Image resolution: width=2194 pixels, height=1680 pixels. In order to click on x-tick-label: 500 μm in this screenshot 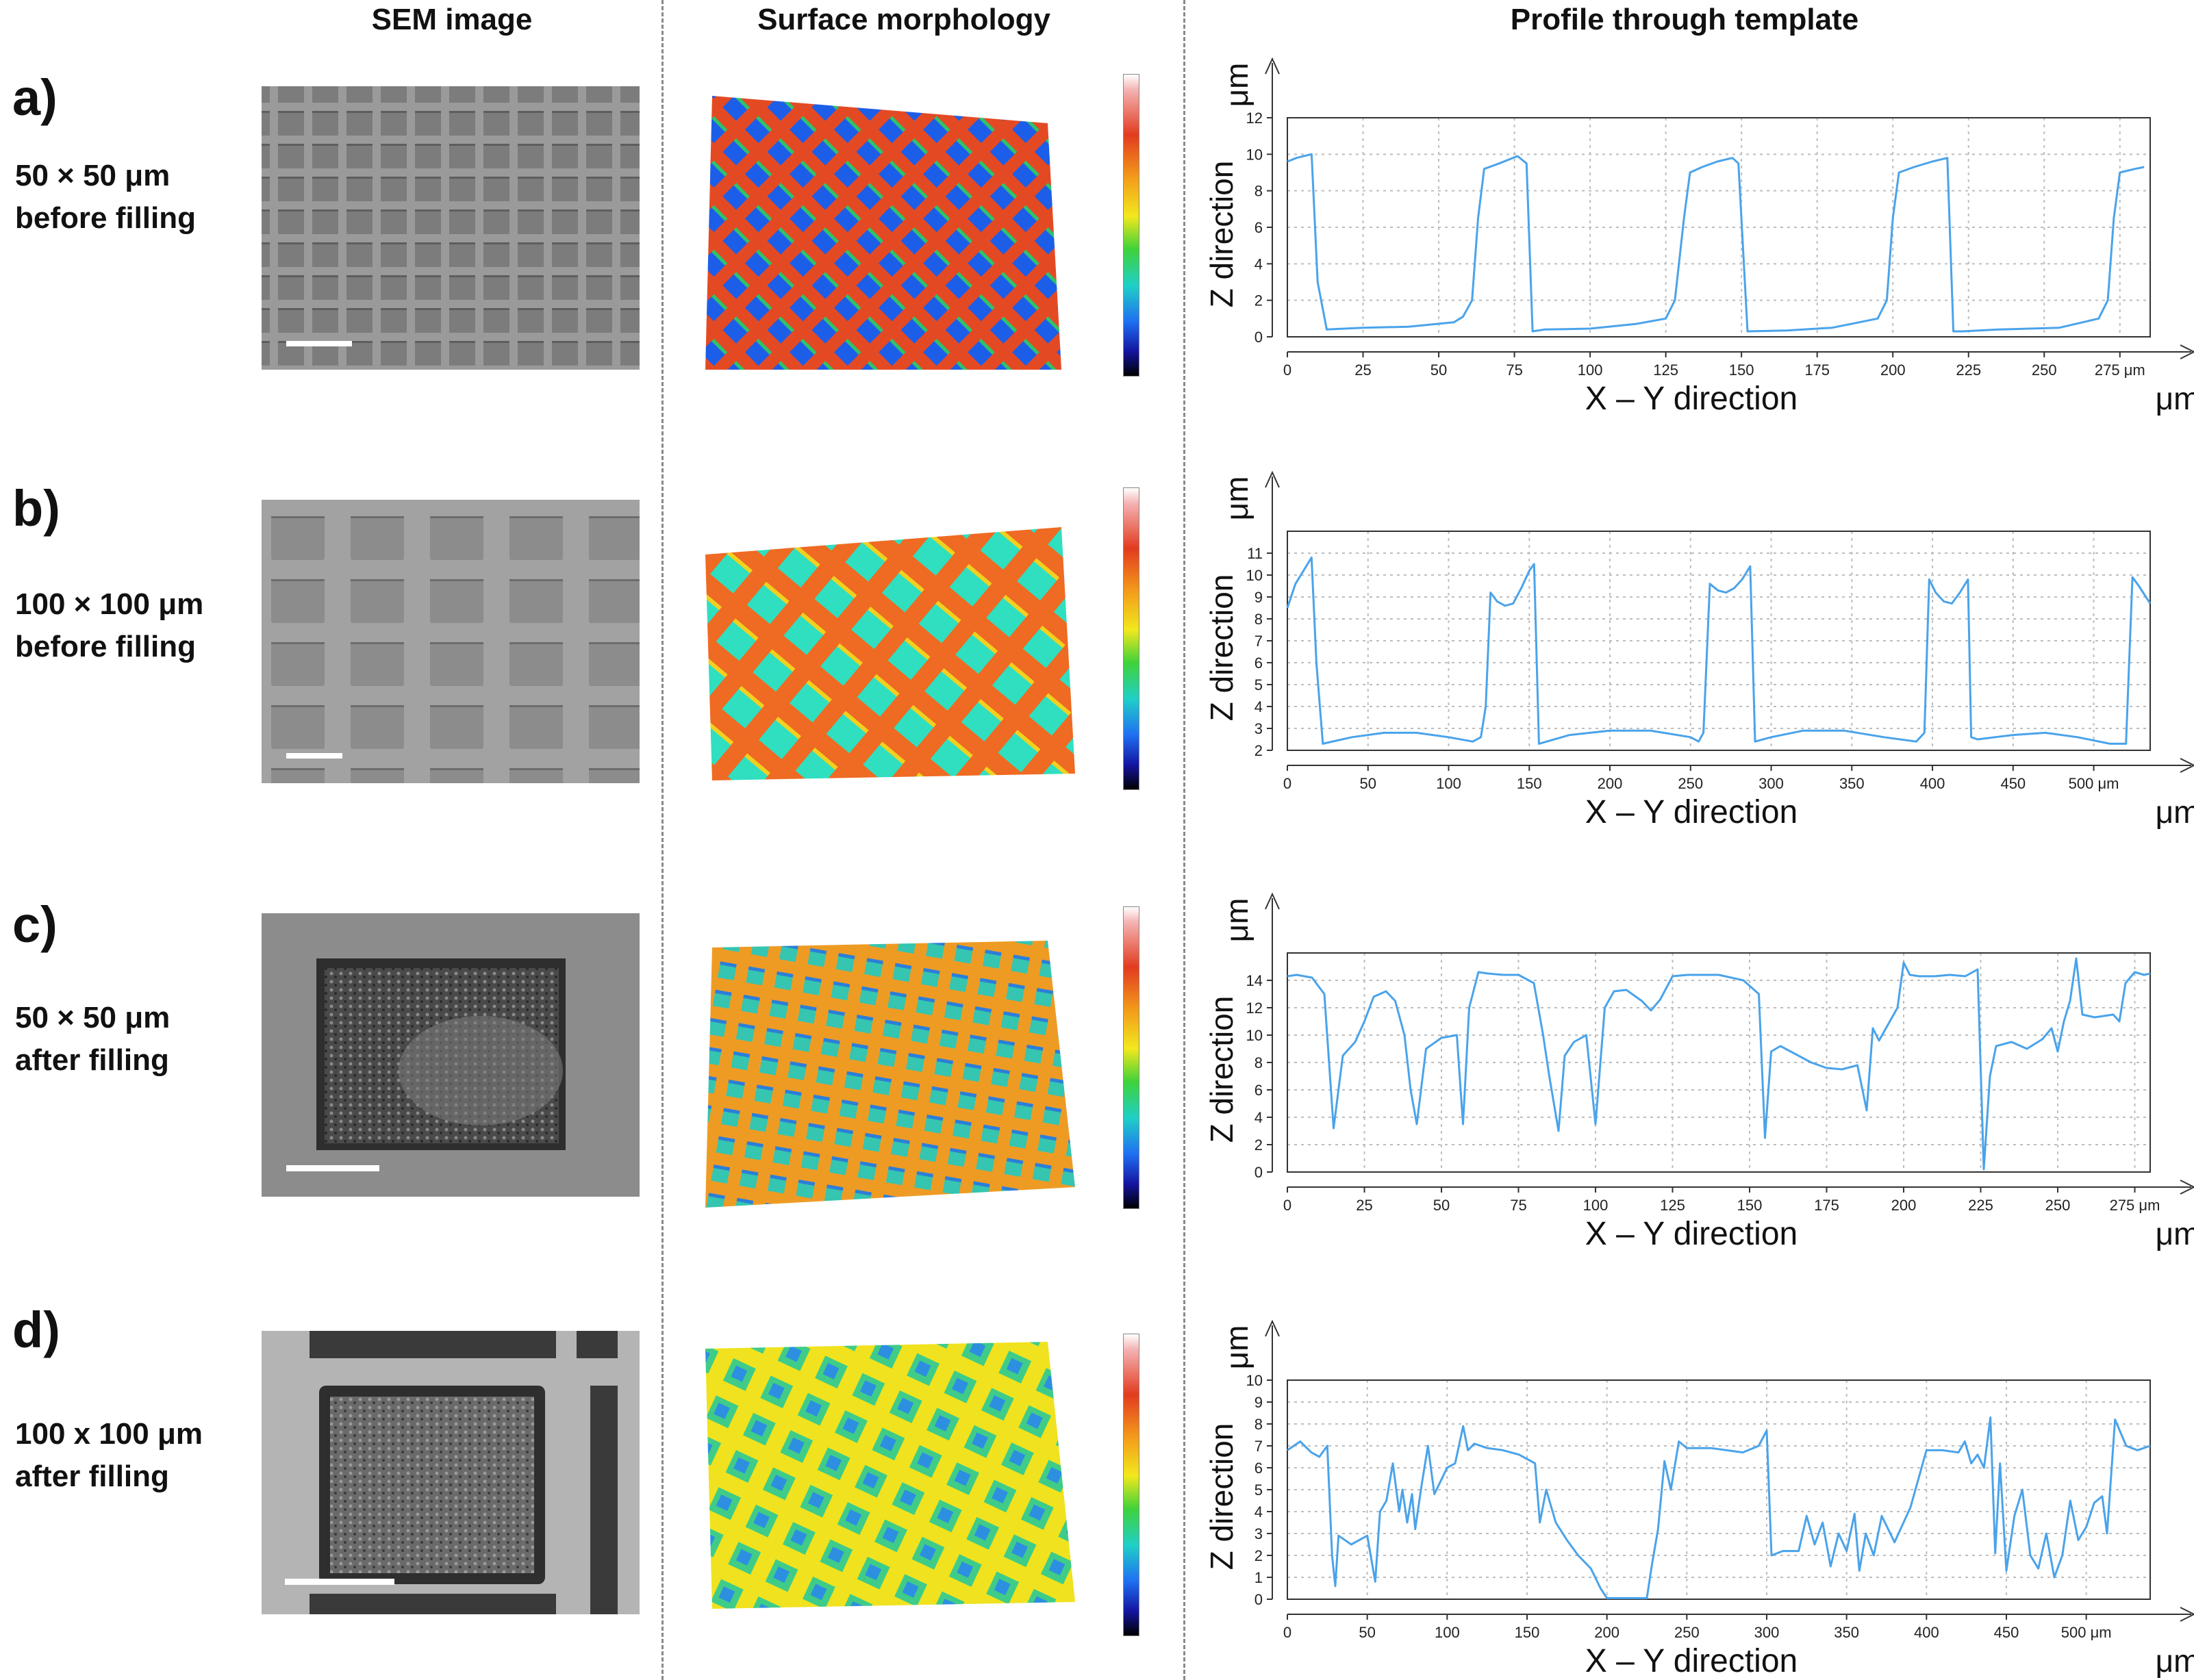, I will do `click(2094, 783)`.